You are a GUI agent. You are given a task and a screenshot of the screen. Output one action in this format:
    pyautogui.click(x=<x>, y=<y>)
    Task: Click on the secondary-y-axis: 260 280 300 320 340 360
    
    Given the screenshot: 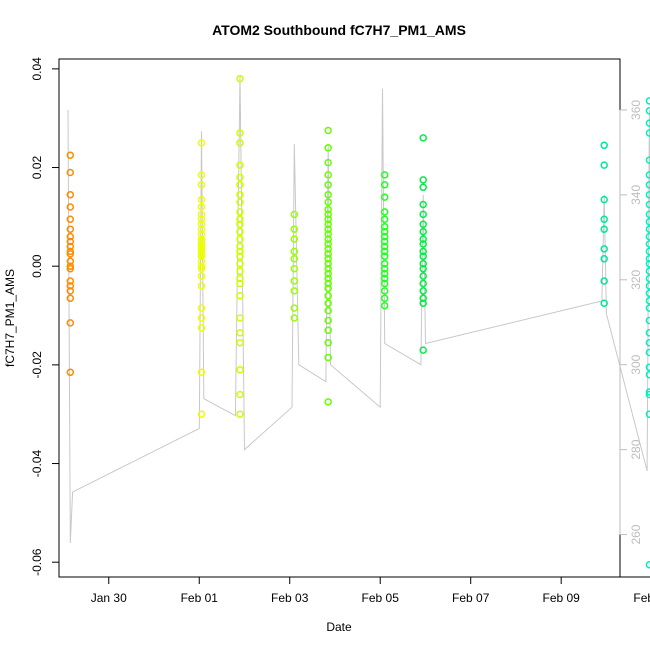 What is the action you would take?
    pyautogui.click(x=631, y=322)
    